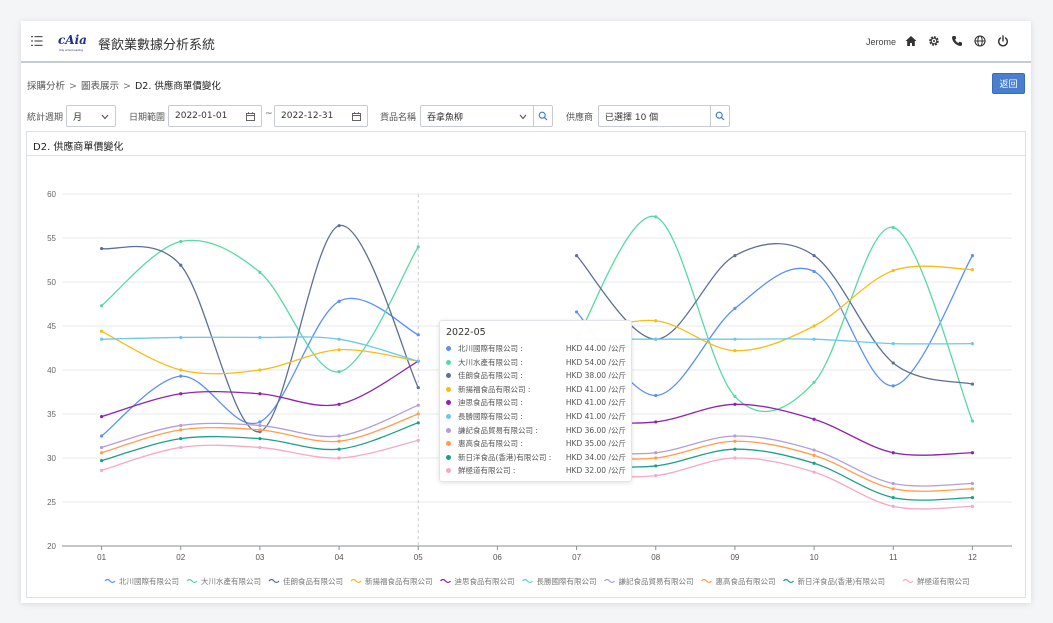  Describe the element at coordinates (147, 118) in the screenshot. I see `date-label: 日期範圍` at that location.